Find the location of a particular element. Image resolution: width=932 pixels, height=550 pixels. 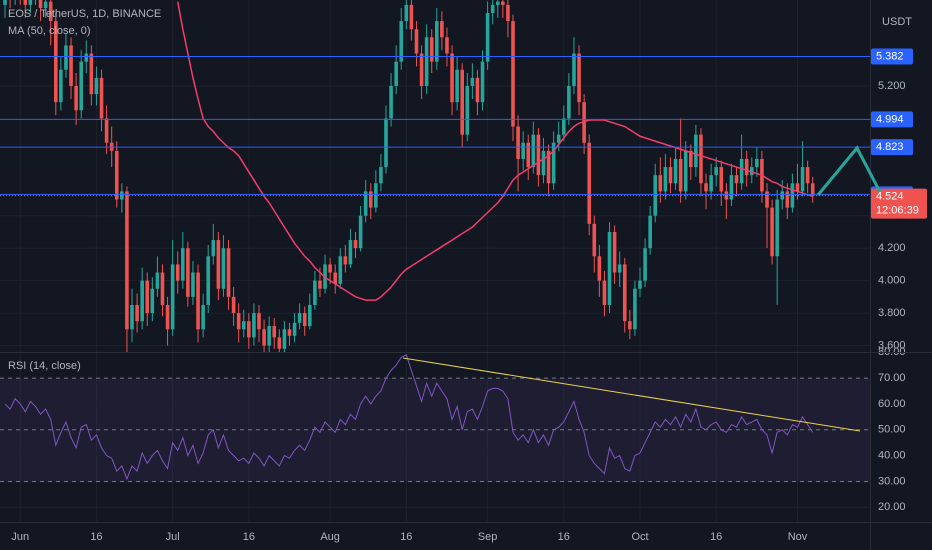

level-label: 5.382 is located at coordinates (890, 56).